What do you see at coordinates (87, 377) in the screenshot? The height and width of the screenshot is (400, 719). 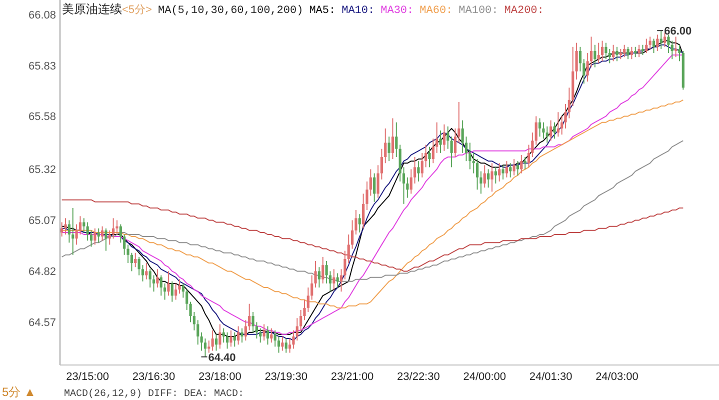 I see `x-tick-label: 23/15:00` at bounding box center [87, 377].